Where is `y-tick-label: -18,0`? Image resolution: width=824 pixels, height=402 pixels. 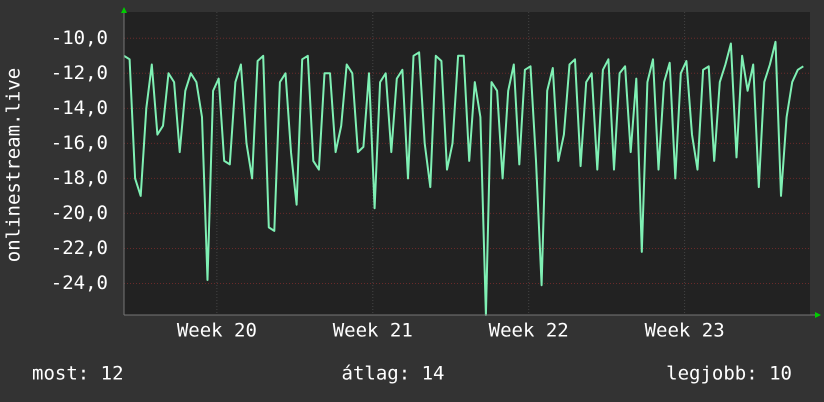
y-tick-label: -18,0 is located at coordinates (79, 178).